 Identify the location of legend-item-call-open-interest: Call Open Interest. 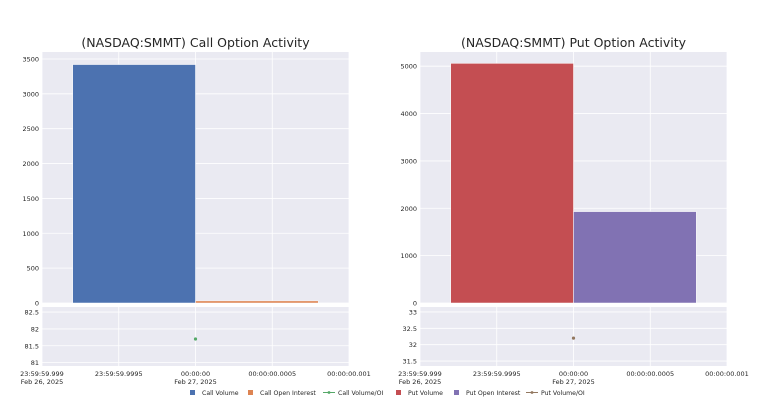
(282, 393).